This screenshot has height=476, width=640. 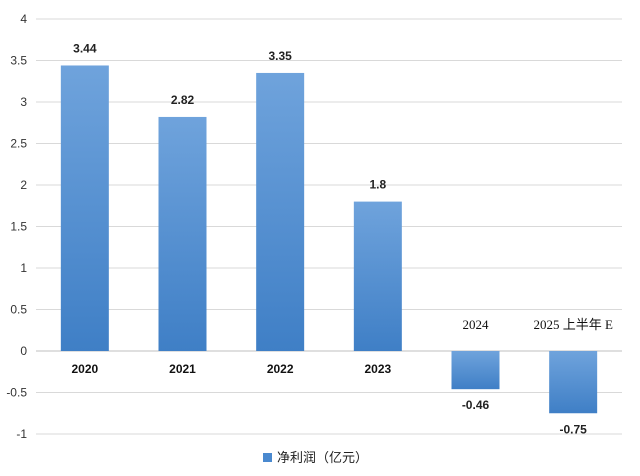 I want to click on x-axis-ticks: 2020 2021 2022 2023 2024 2025 上半年 E, so click(x=341, y=346).